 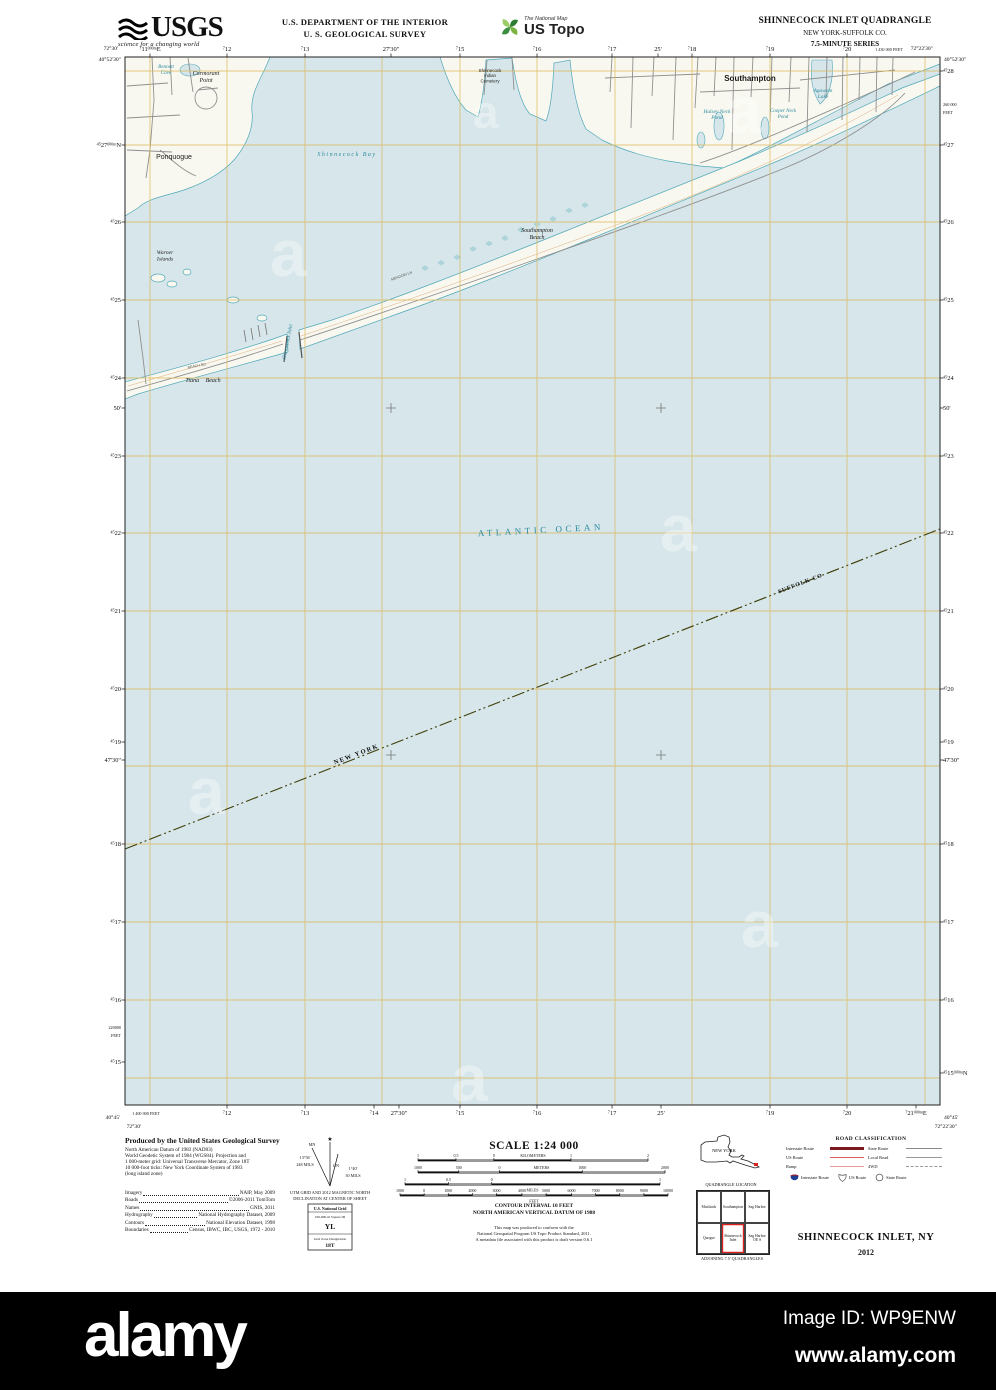 What do you see at coordinates (510, 27) in the screenshot?
I see `national-map-pinwheel-icon` at bounding box center [510, 27].